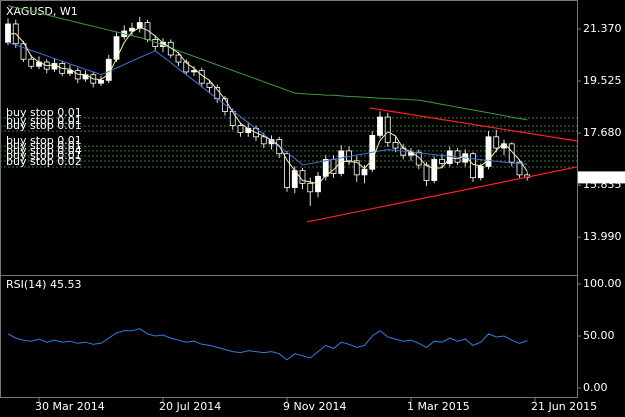  What do you see at coordinates (602, 236) in the screenshot?
I see `y-tick-label: 13.990` at bounding box center [602, 236].